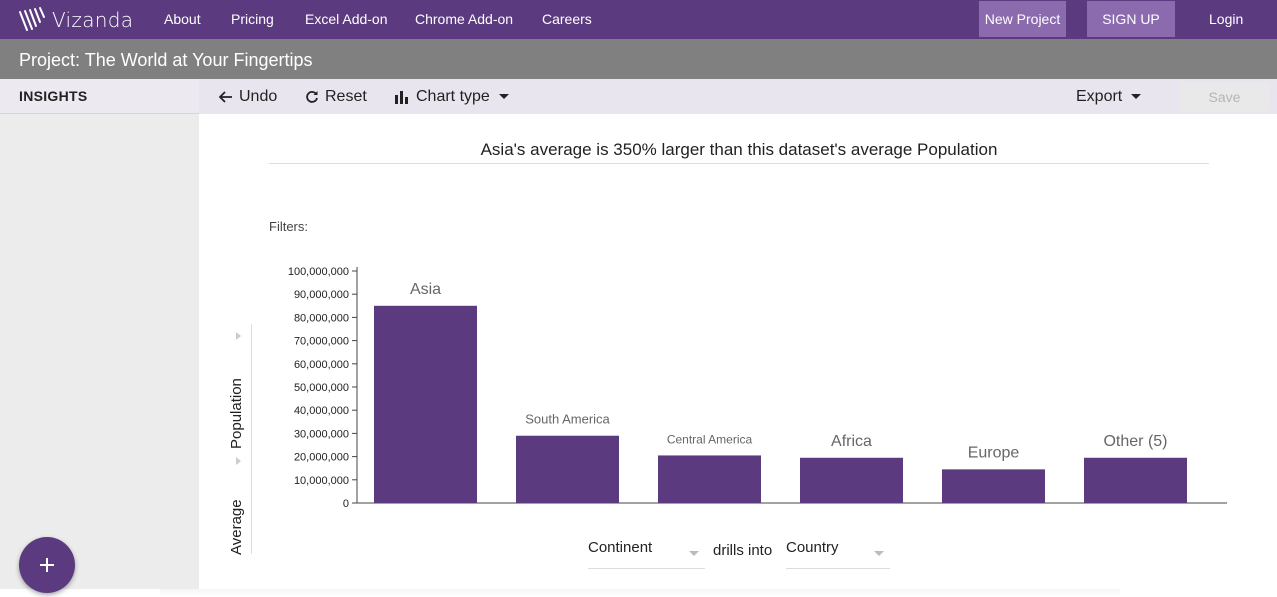 The image size is (1277, 597). Describe the element at coordinates (812, 547) in the screenshot. I see `drill-to-value: Country` at that location.